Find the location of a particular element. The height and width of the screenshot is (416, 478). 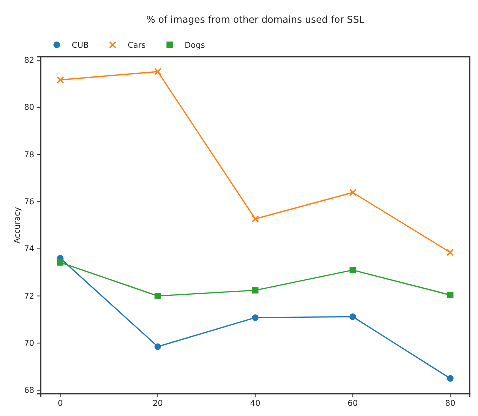

x-tick-label: 20 is located at coordinates (158, 403).